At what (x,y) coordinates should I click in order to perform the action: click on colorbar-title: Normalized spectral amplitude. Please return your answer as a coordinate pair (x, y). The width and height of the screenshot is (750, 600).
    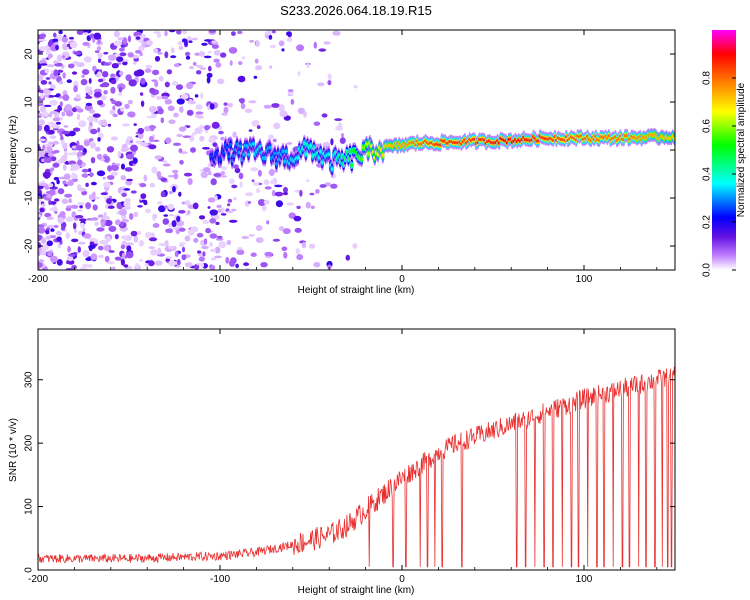
    Looking at the image, I should click on (741, 149).